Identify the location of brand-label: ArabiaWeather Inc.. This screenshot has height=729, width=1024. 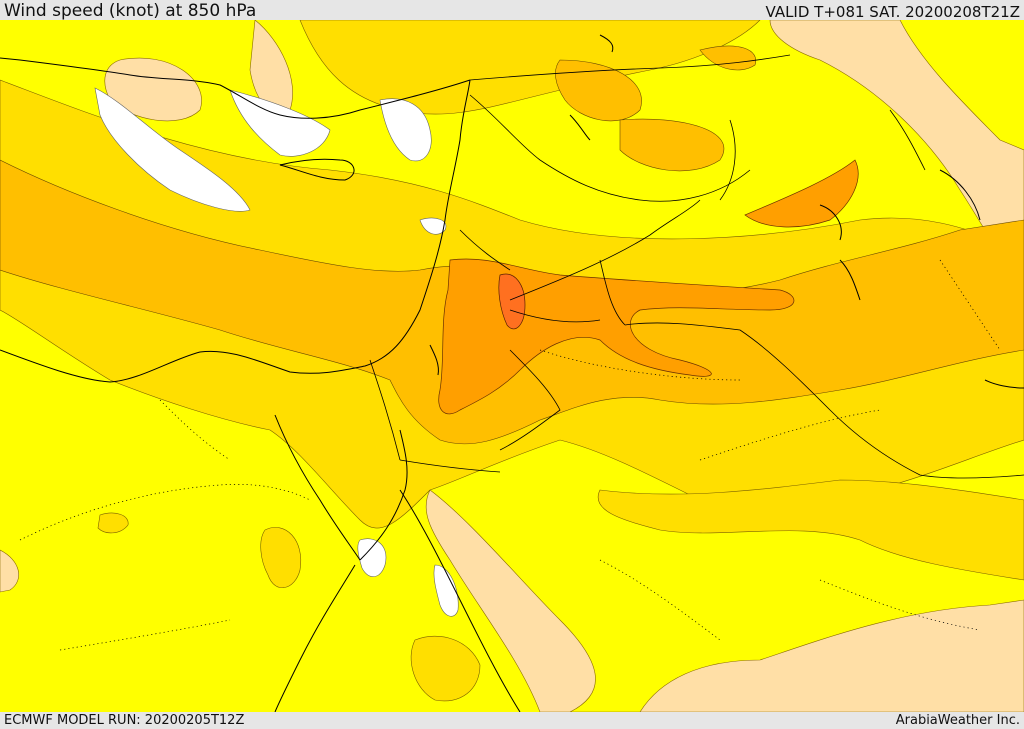
(957, 720).